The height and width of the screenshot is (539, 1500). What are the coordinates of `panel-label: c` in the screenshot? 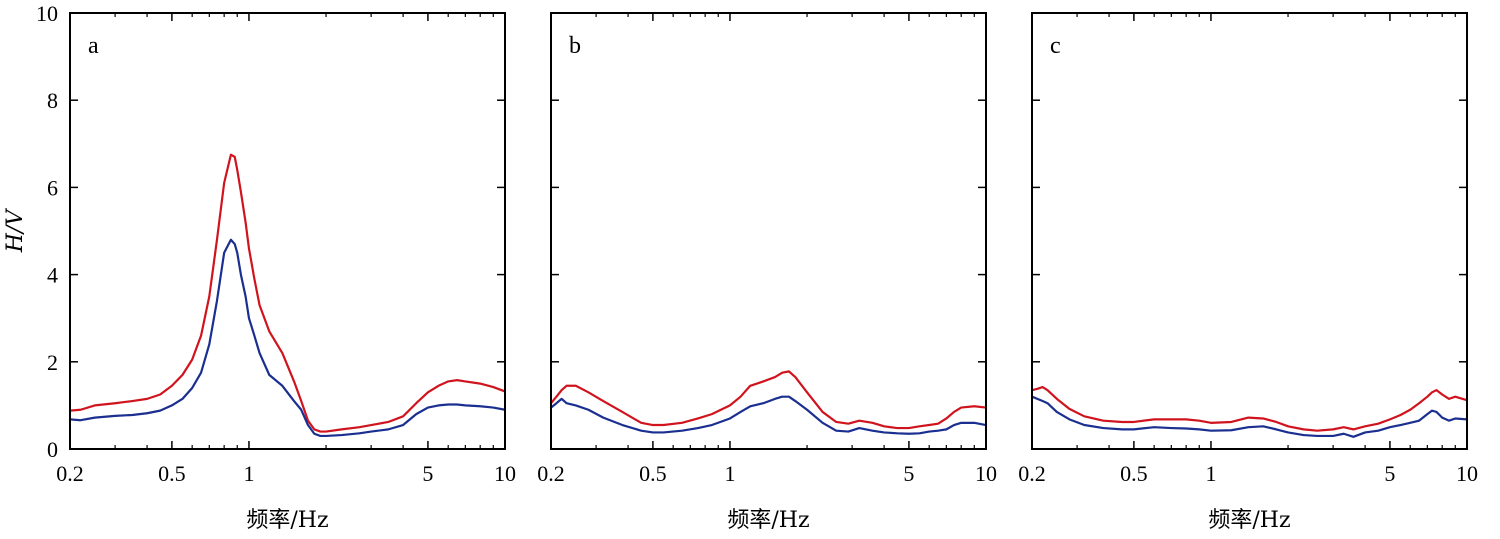 It's located at (1055, 46).